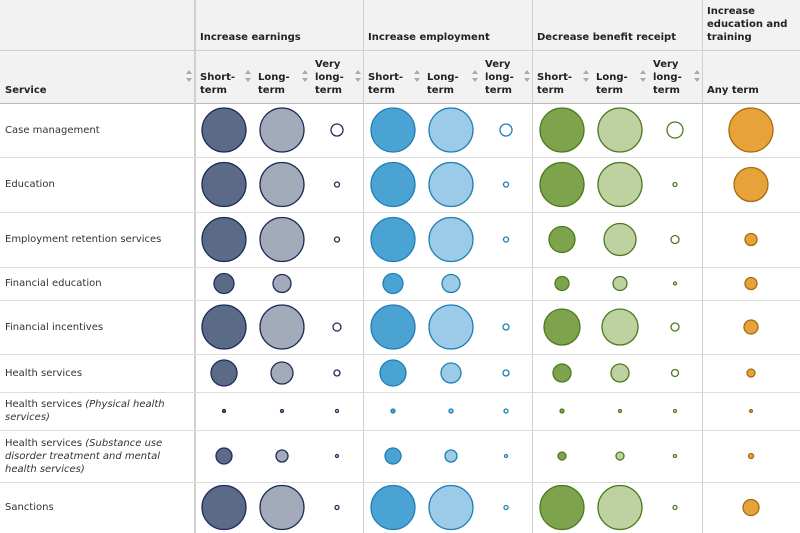  I want to click on group-header: Increase earnings, so click(279, 22).